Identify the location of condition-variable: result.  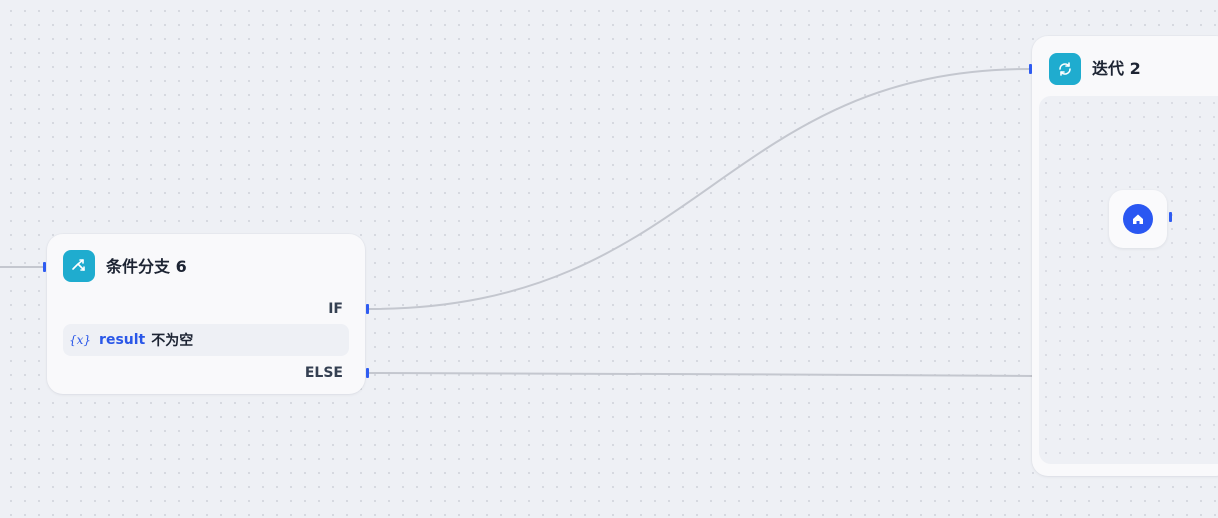
(122, 340).